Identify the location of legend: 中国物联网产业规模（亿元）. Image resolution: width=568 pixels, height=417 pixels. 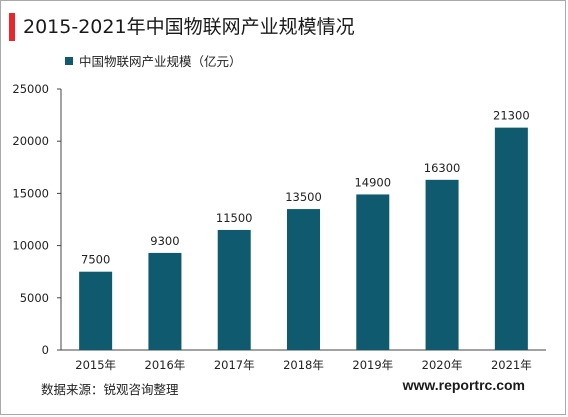
(153, 60).